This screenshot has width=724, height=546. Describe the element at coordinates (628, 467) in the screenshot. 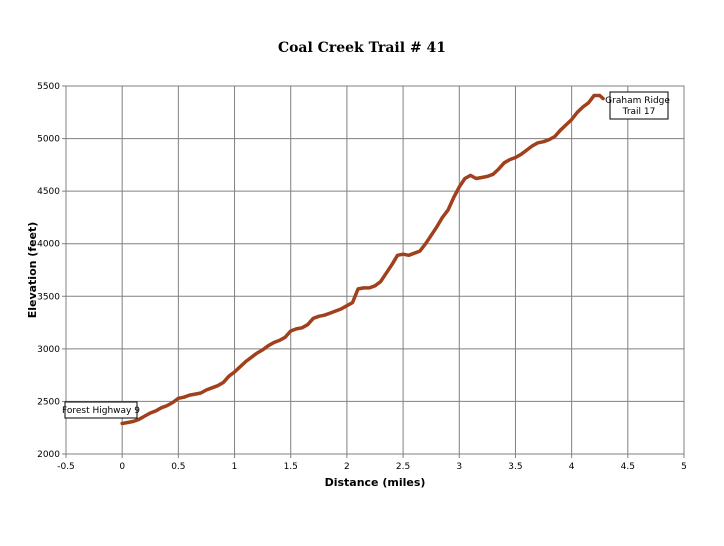

I see `x-tick-label: 4.5` at that location.